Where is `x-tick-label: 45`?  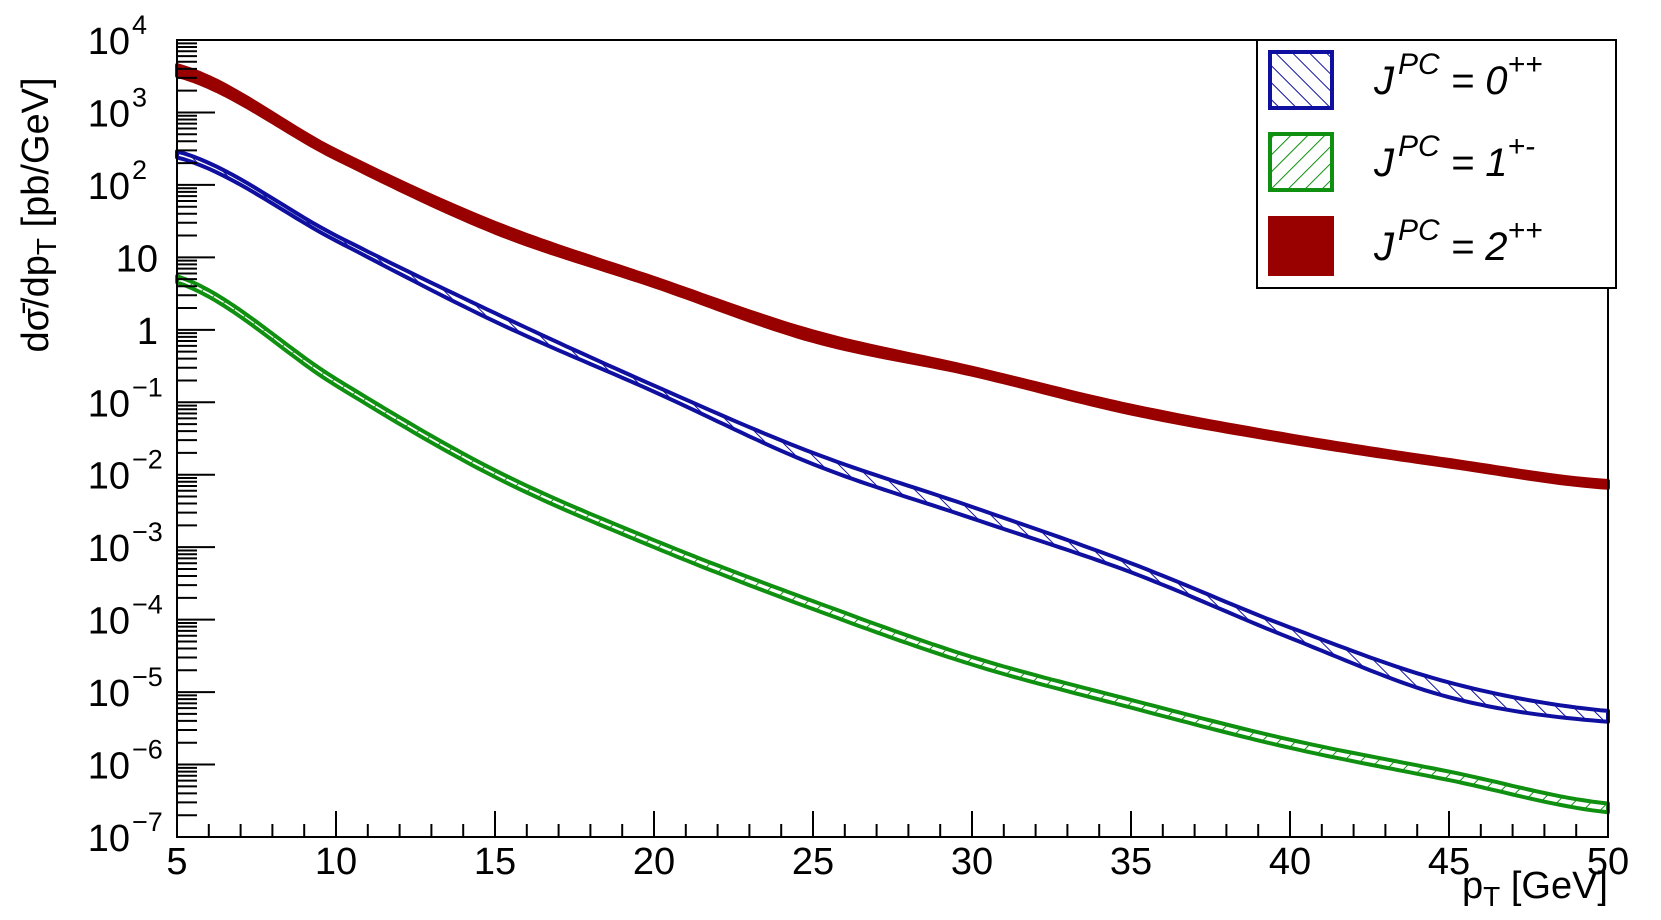 x-tick-label: 45 is located at coordinates (1449, 862).